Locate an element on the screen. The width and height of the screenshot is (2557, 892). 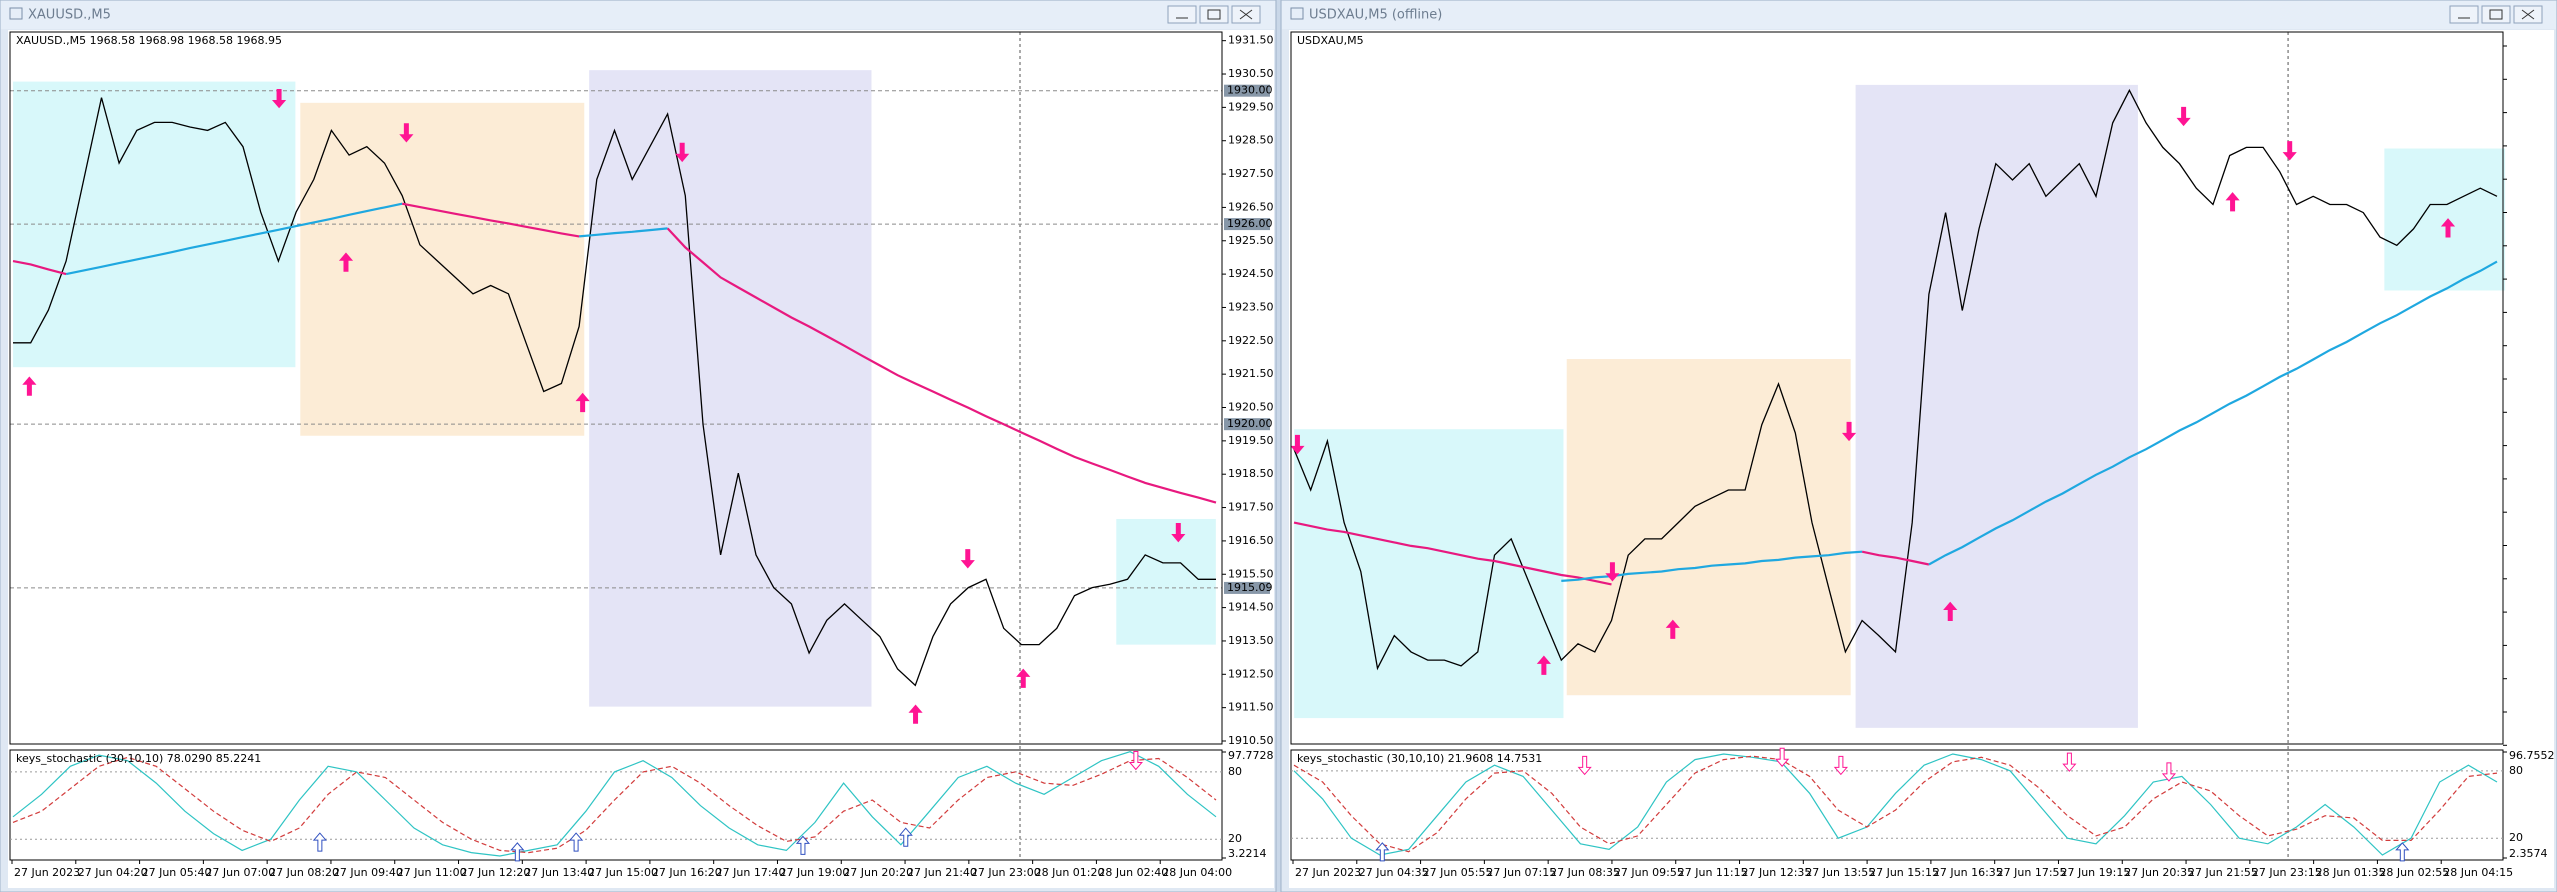
x-tick-label: 28 Jun 04:15 is located at coordinates (2478, 872).